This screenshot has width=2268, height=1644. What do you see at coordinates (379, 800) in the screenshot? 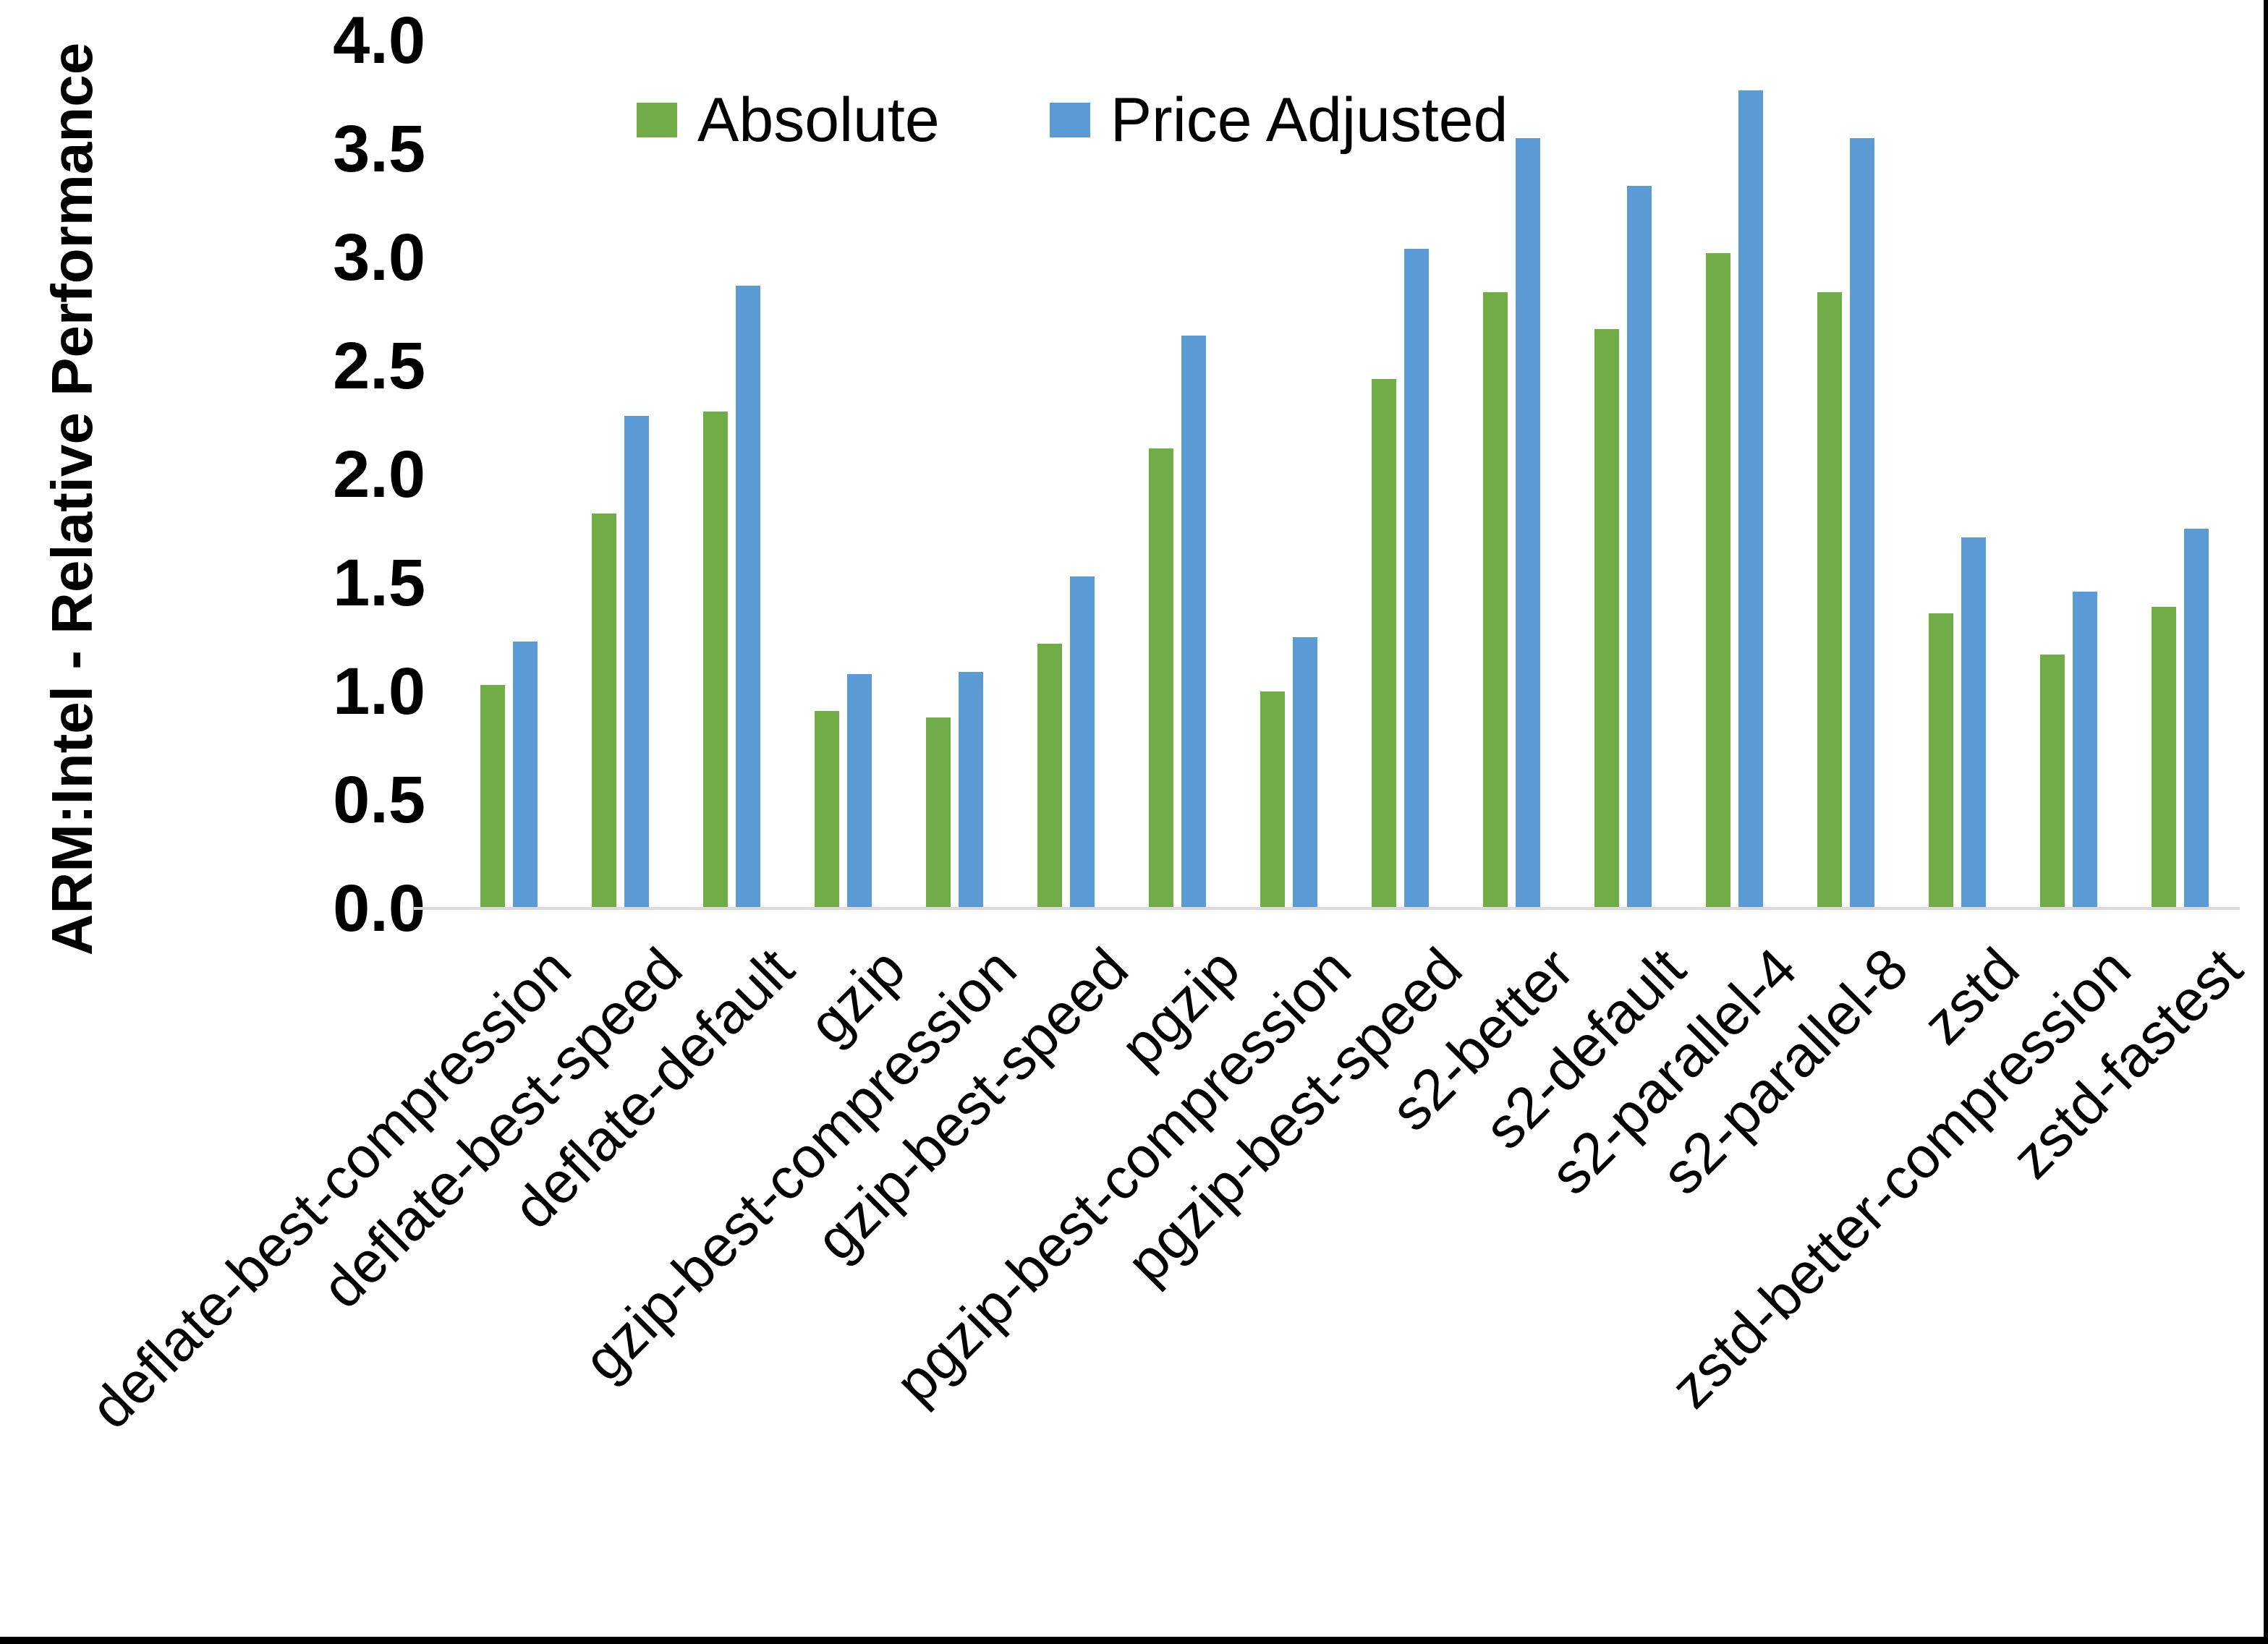
I see `y-tick-label: 0.5` at bounding box center [379, 800].